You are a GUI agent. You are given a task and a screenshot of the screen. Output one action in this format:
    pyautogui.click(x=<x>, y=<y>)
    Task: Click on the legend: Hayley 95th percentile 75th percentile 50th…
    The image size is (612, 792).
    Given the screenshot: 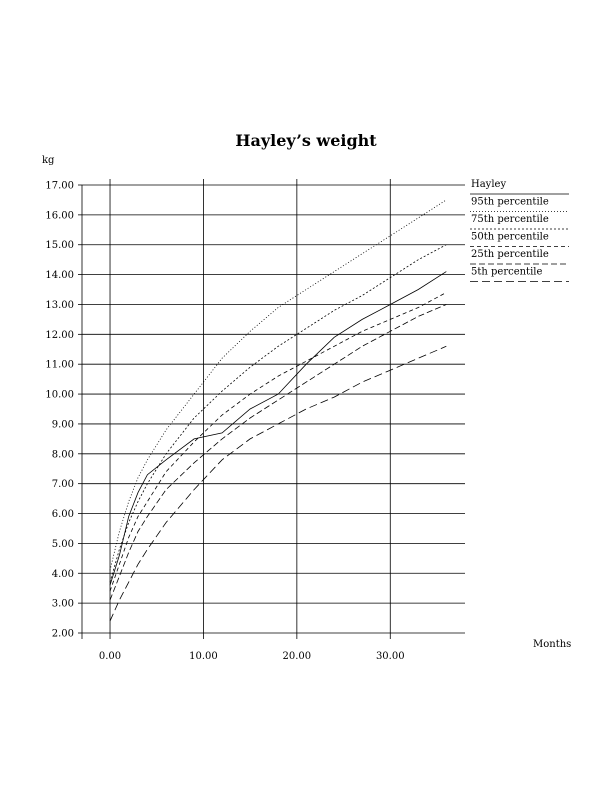 What is the action you would take?
    pyautogui.click(x=519, y=230)
    